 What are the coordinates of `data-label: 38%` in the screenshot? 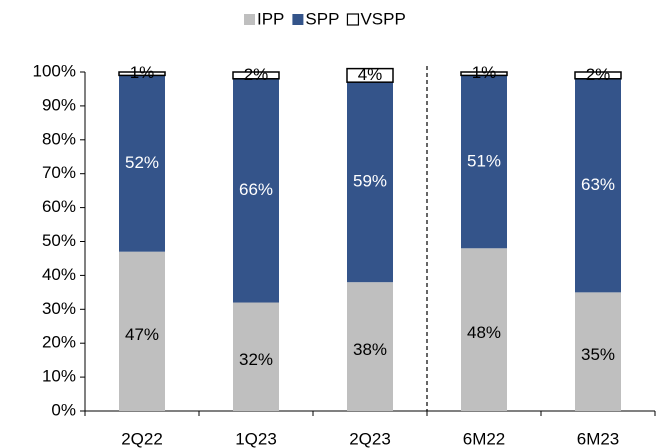 It's located at (370, 349).